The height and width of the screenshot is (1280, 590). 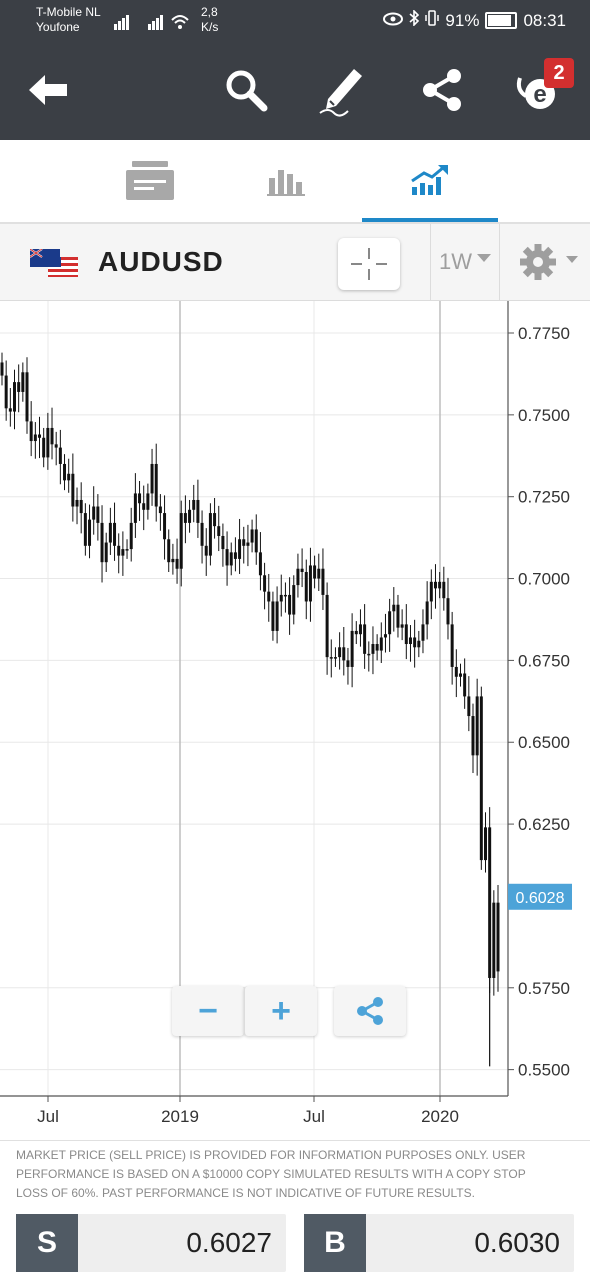 What do you see at coordinates (229, 1242) in the screenshot?
I see `sell-price: 0.6027` at bounding box center [229, 1242].